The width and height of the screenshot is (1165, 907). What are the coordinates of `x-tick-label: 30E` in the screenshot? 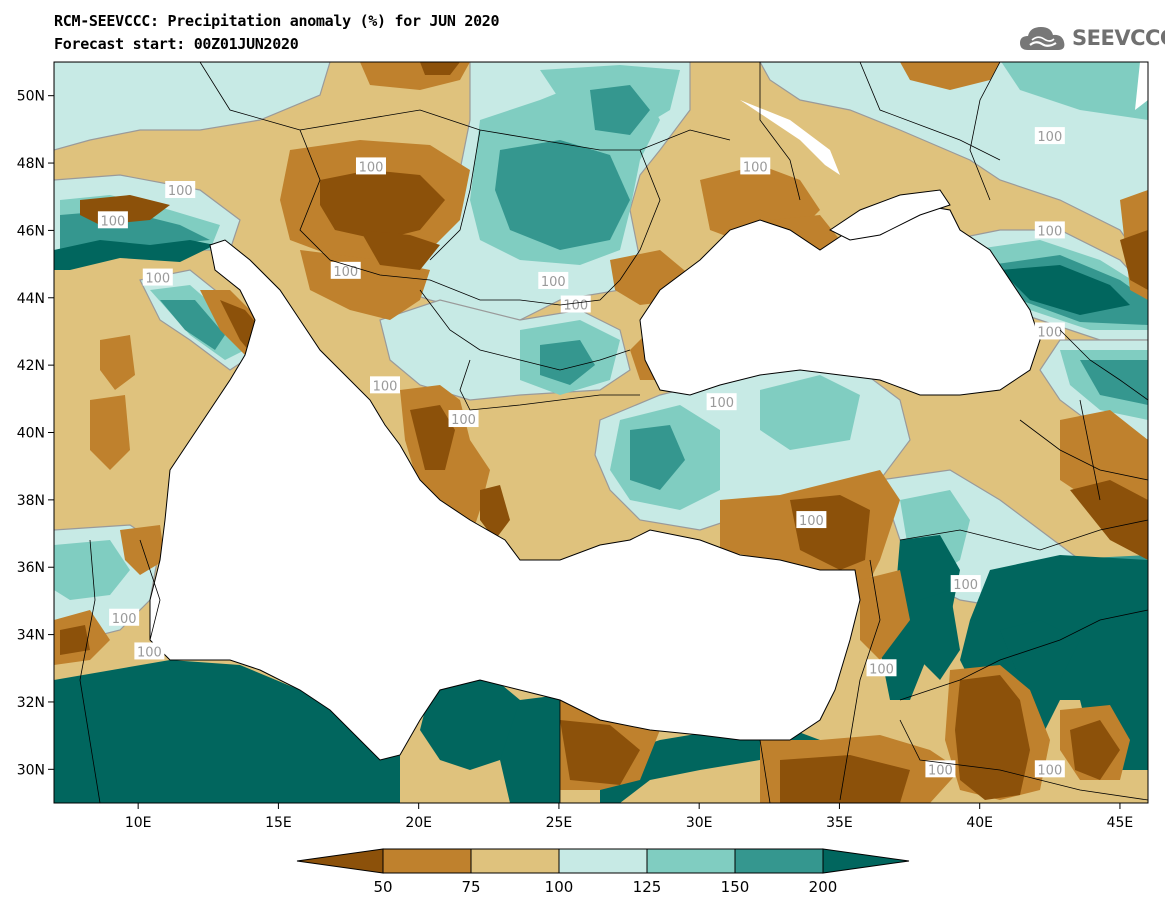 It's located at (699, 823).